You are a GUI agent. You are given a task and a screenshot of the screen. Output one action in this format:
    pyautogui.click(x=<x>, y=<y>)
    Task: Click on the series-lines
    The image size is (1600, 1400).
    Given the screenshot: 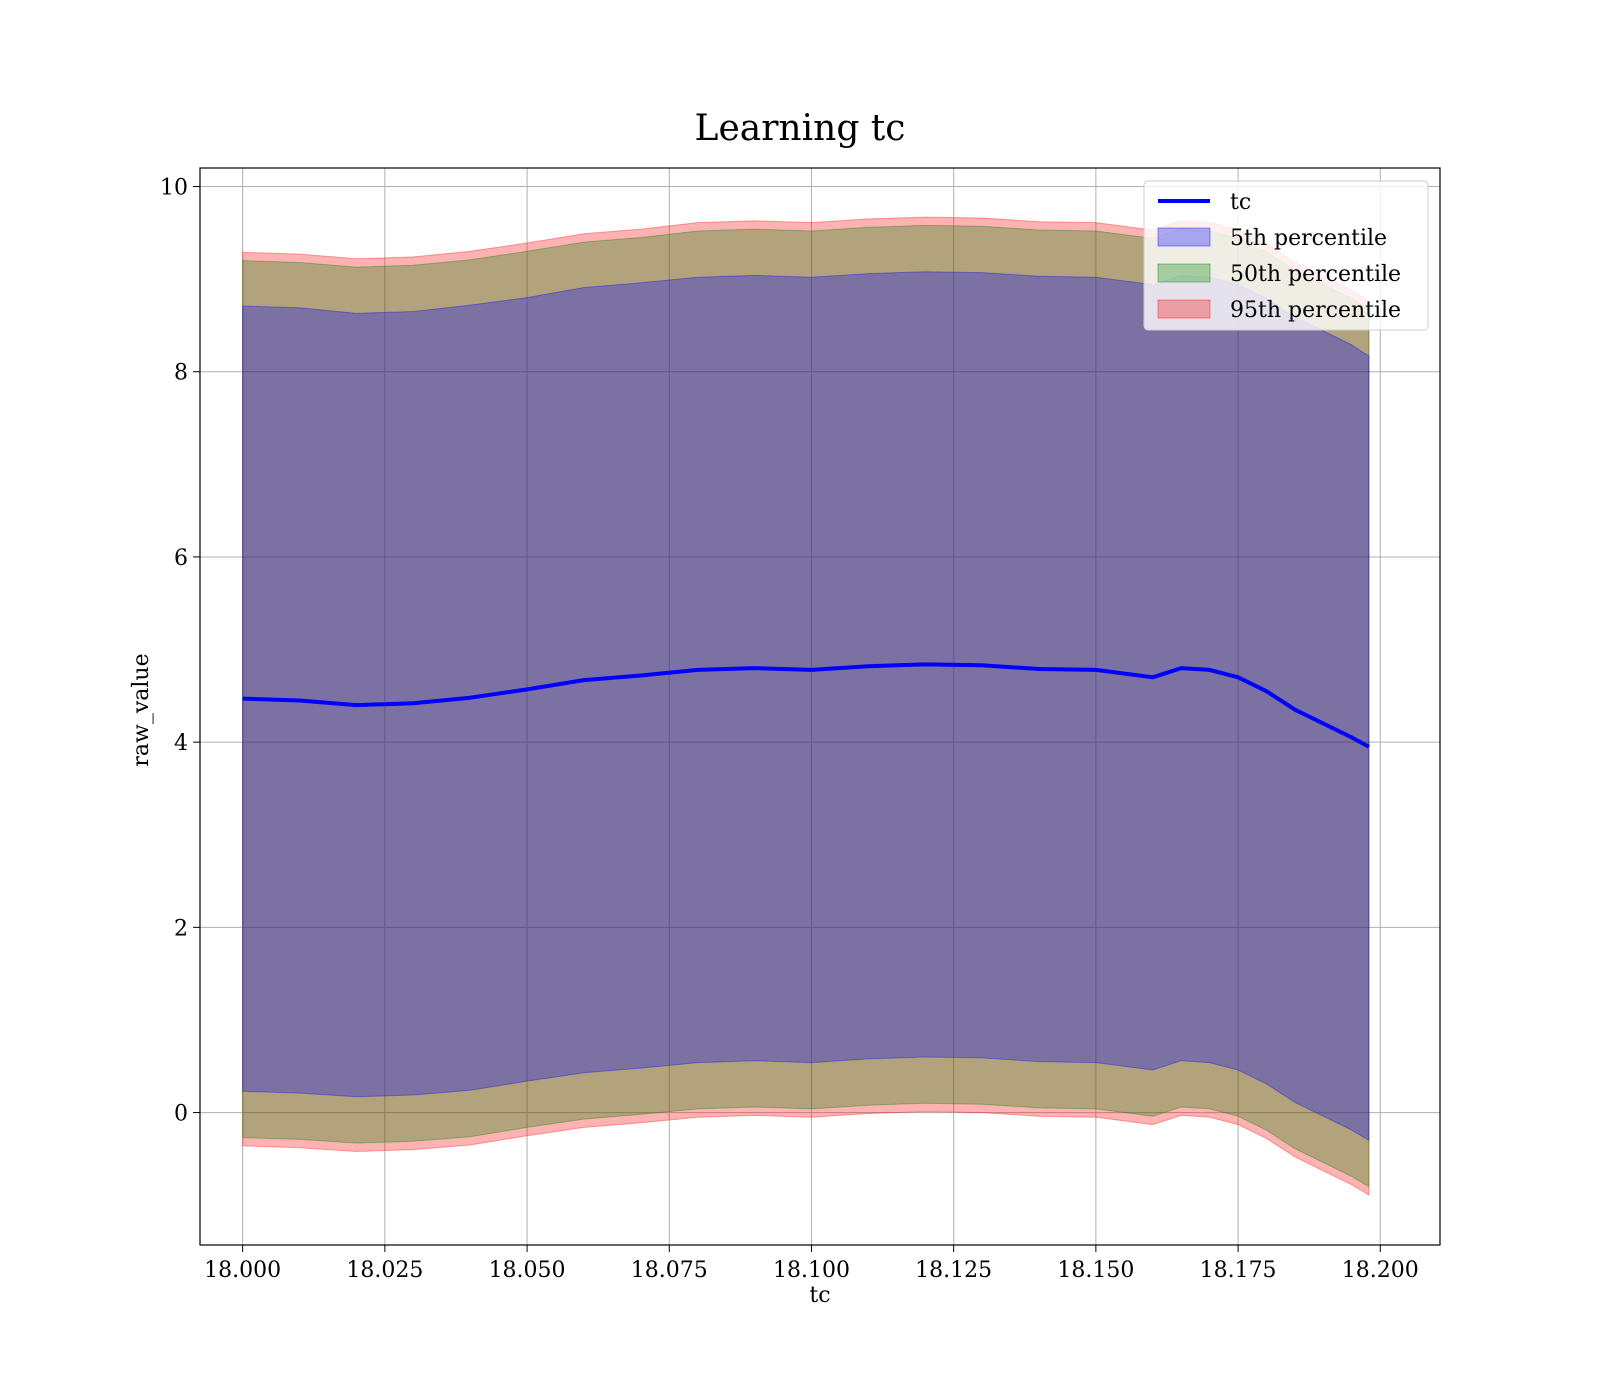 What is the action you would take?
    pyautogui.click(x=806, y=705)
    